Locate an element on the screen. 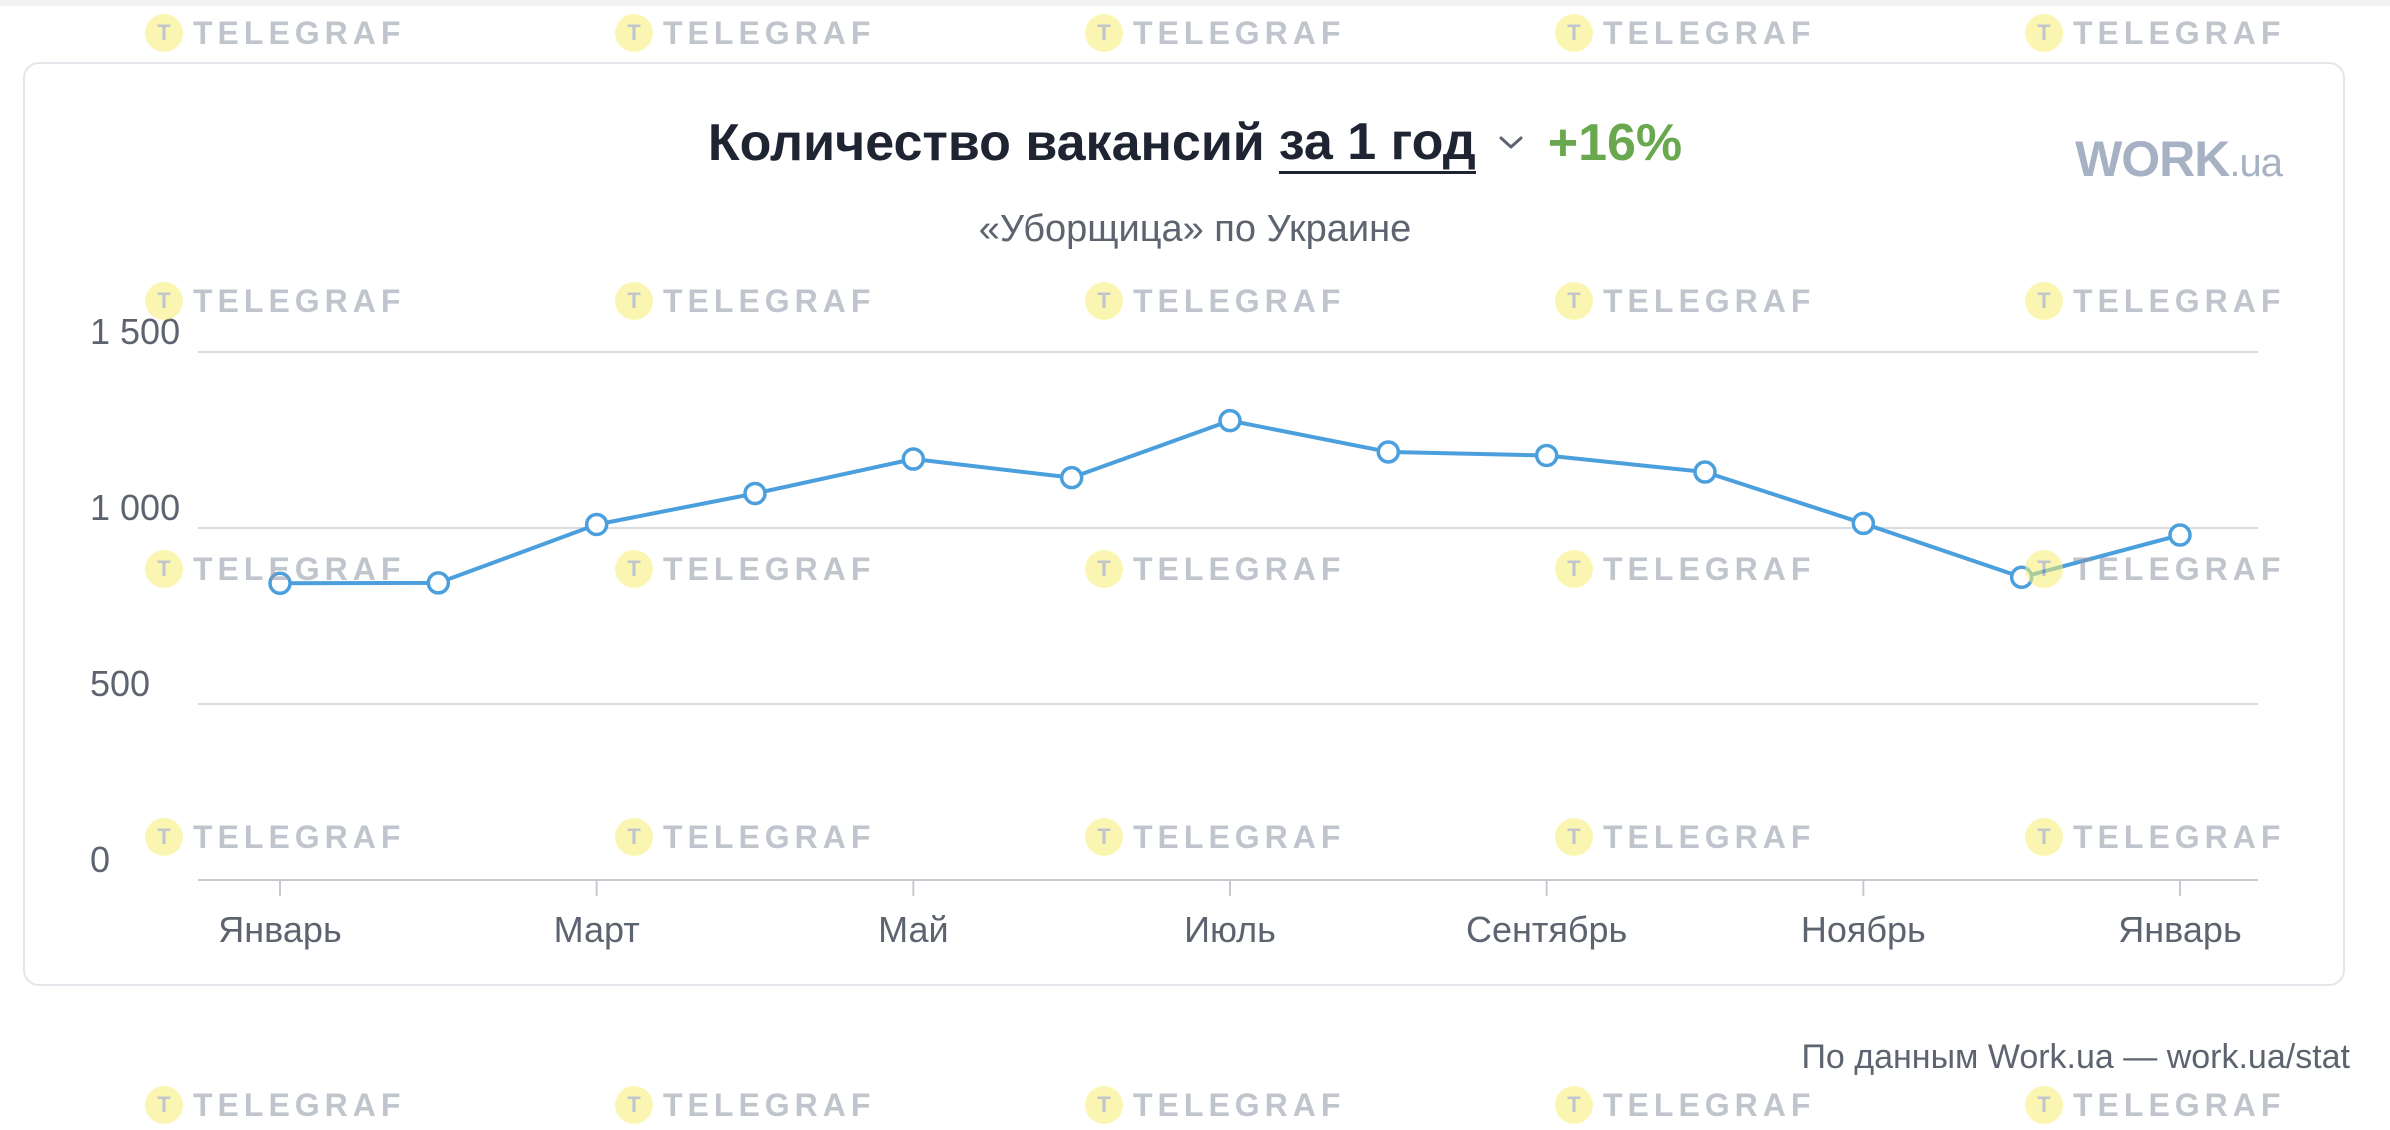 The width and height of the screenshot is (2390, 1130). x-tick-label: Март is located at coordinates (597, 929).